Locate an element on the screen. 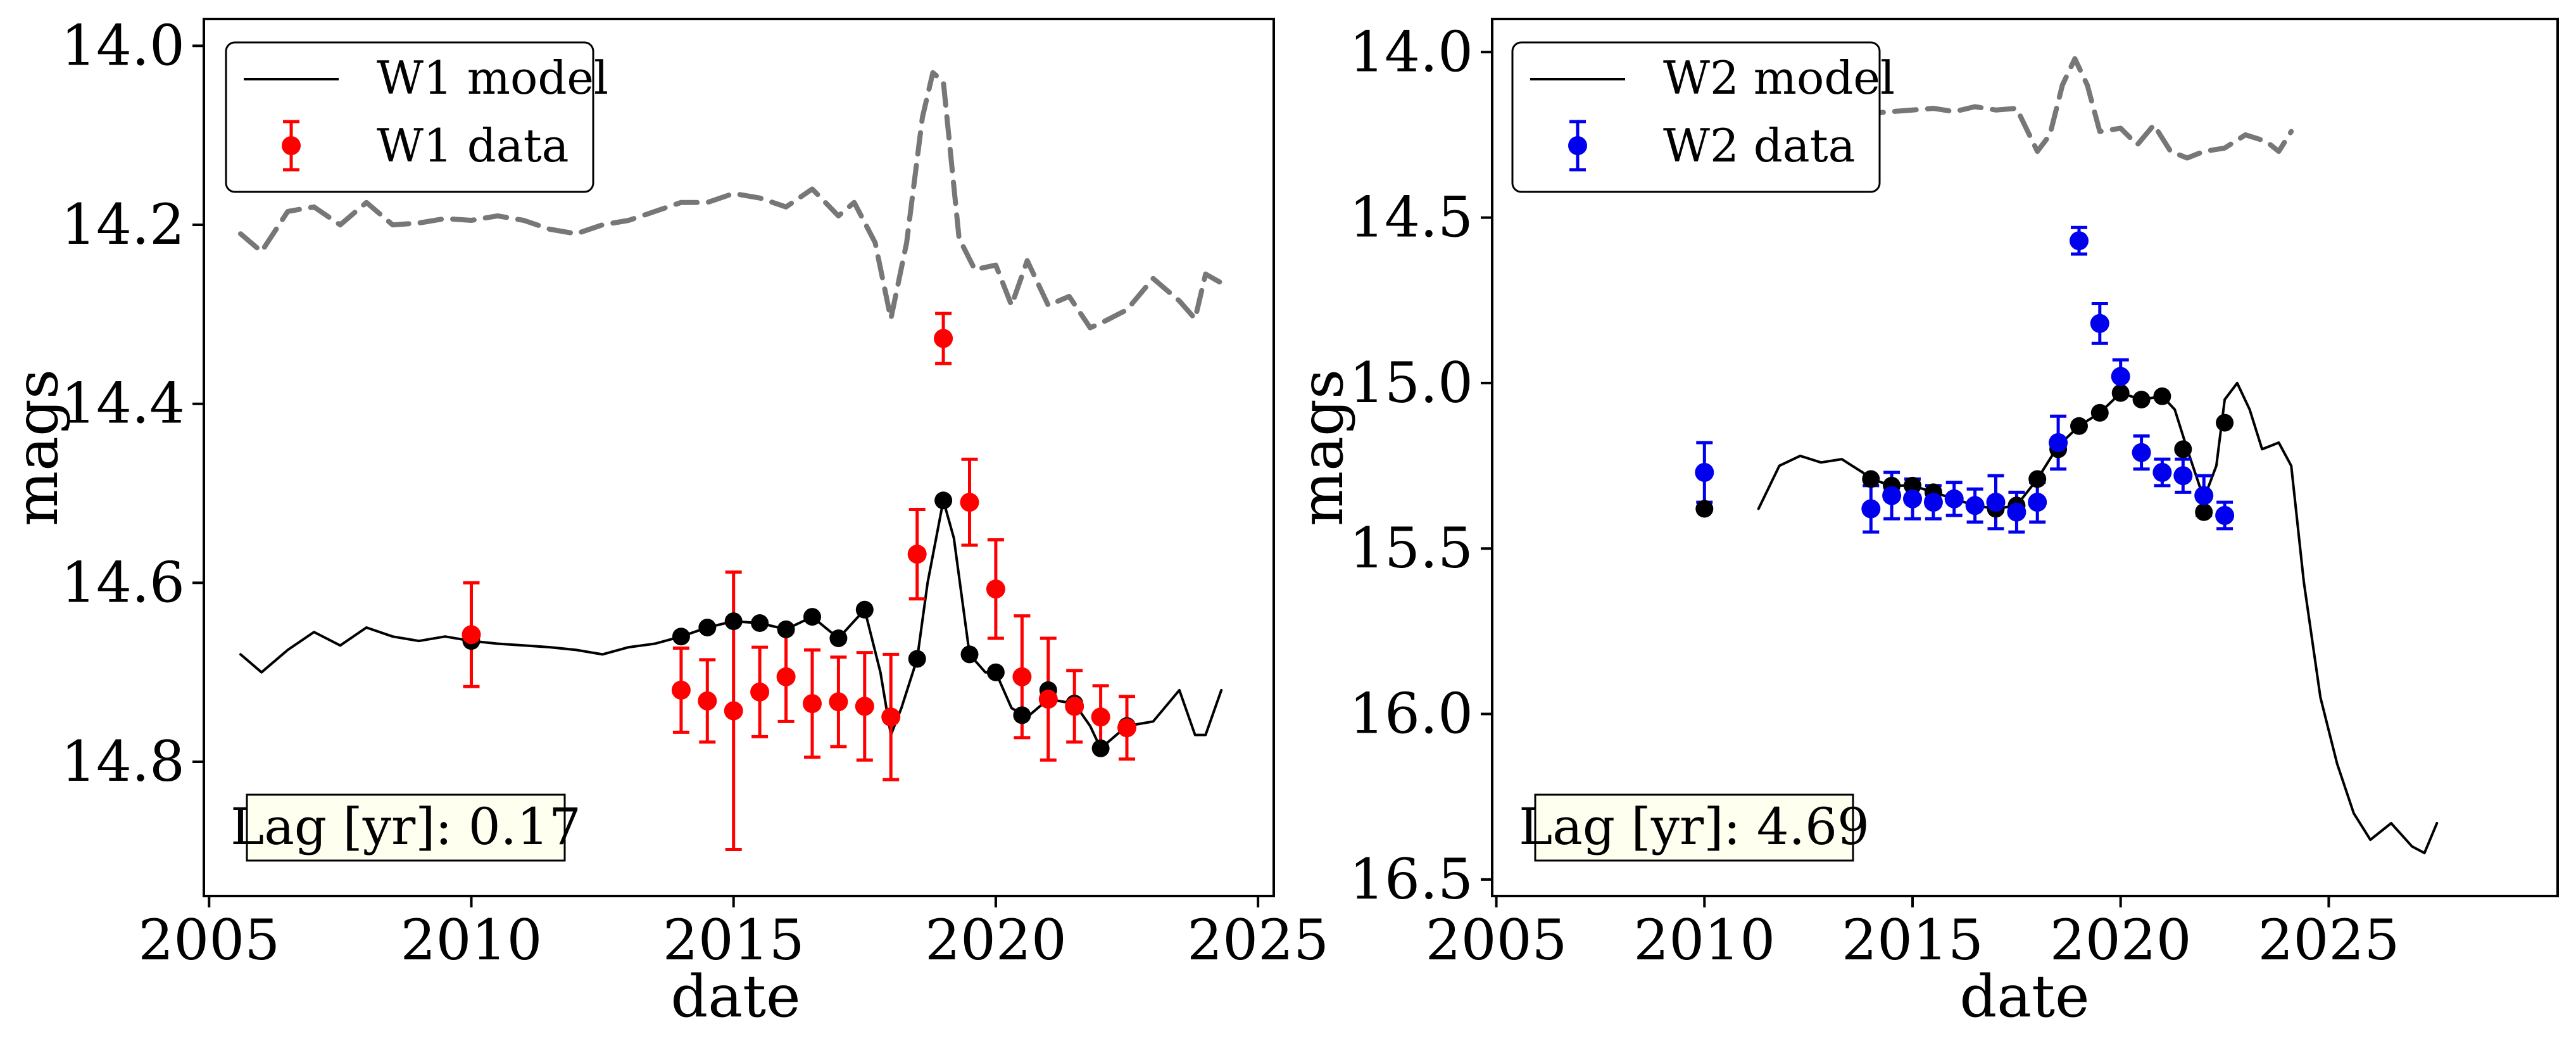 This screenshot has width=2576, height=1048. w2-y-tick-label: 15.5 is located at coordinates (1411, 548).